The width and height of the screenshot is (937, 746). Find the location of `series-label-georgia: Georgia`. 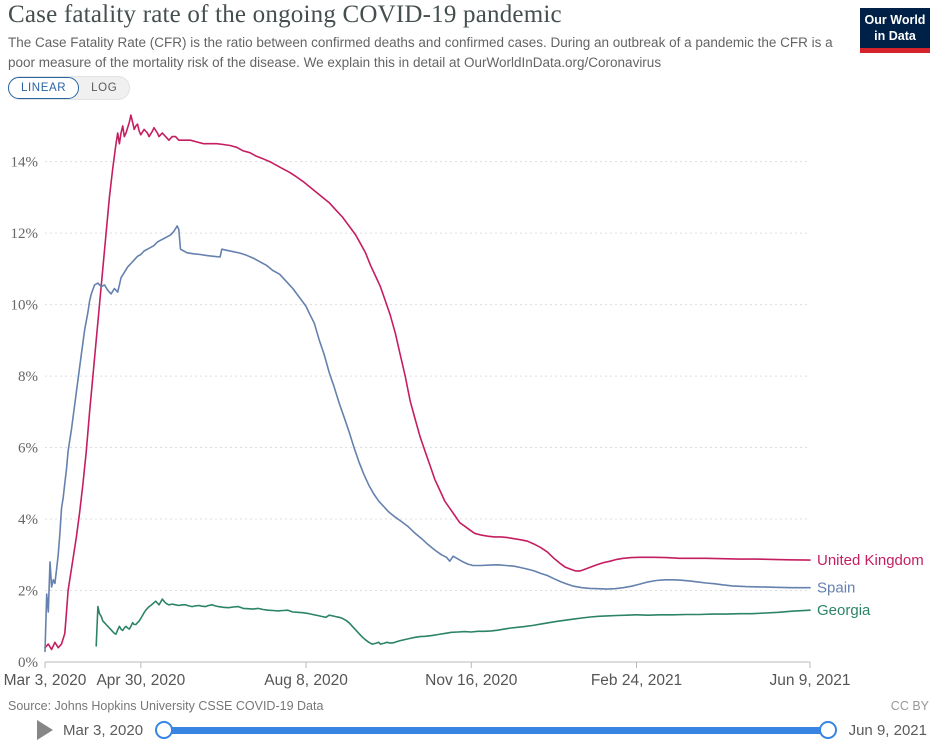

series-label-georgia: Georgia is located at coordinates (844, 610).